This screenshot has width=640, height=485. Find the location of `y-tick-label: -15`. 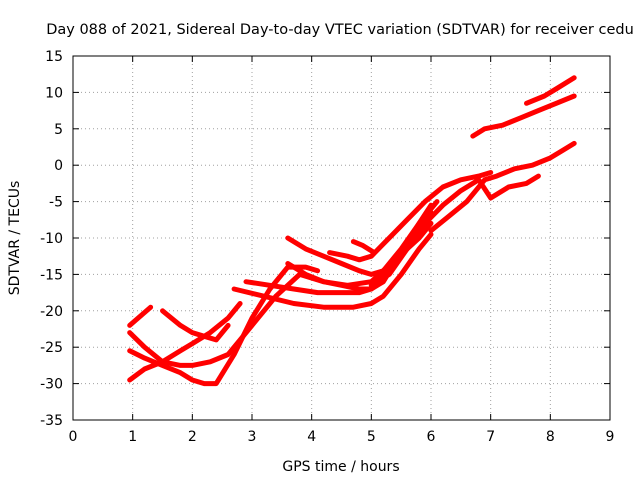

y-tick-label: -15 is located at coordinates (51, 275).